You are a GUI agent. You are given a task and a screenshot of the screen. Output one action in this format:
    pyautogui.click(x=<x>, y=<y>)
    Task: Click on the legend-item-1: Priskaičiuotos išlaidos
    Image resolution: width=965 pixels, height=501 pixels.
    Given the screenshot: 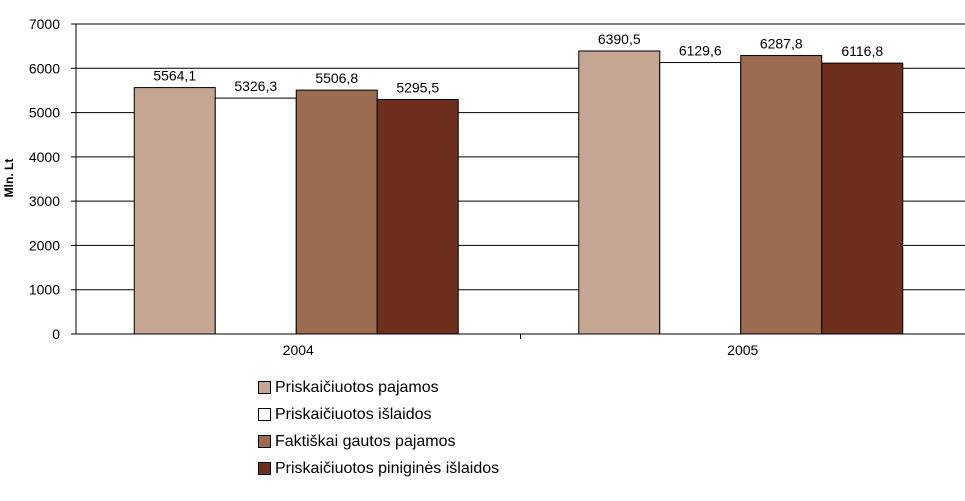 What is the action you would take?
    pyautogui.click(x=378, y=414)
    